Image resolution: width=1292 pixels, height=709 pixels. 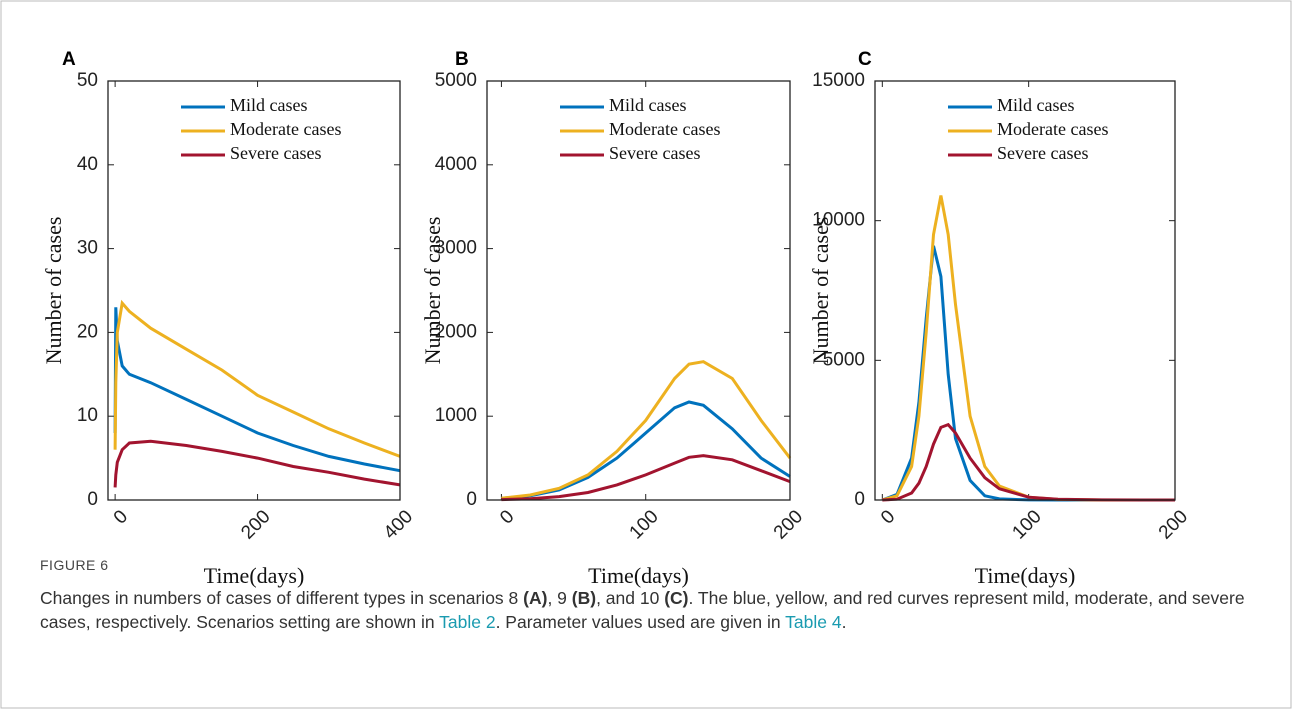 What do you see at coordinates (87, 248) in the screenshot?
I see `y-tick-label: 30` at bounding box center [87, 248].